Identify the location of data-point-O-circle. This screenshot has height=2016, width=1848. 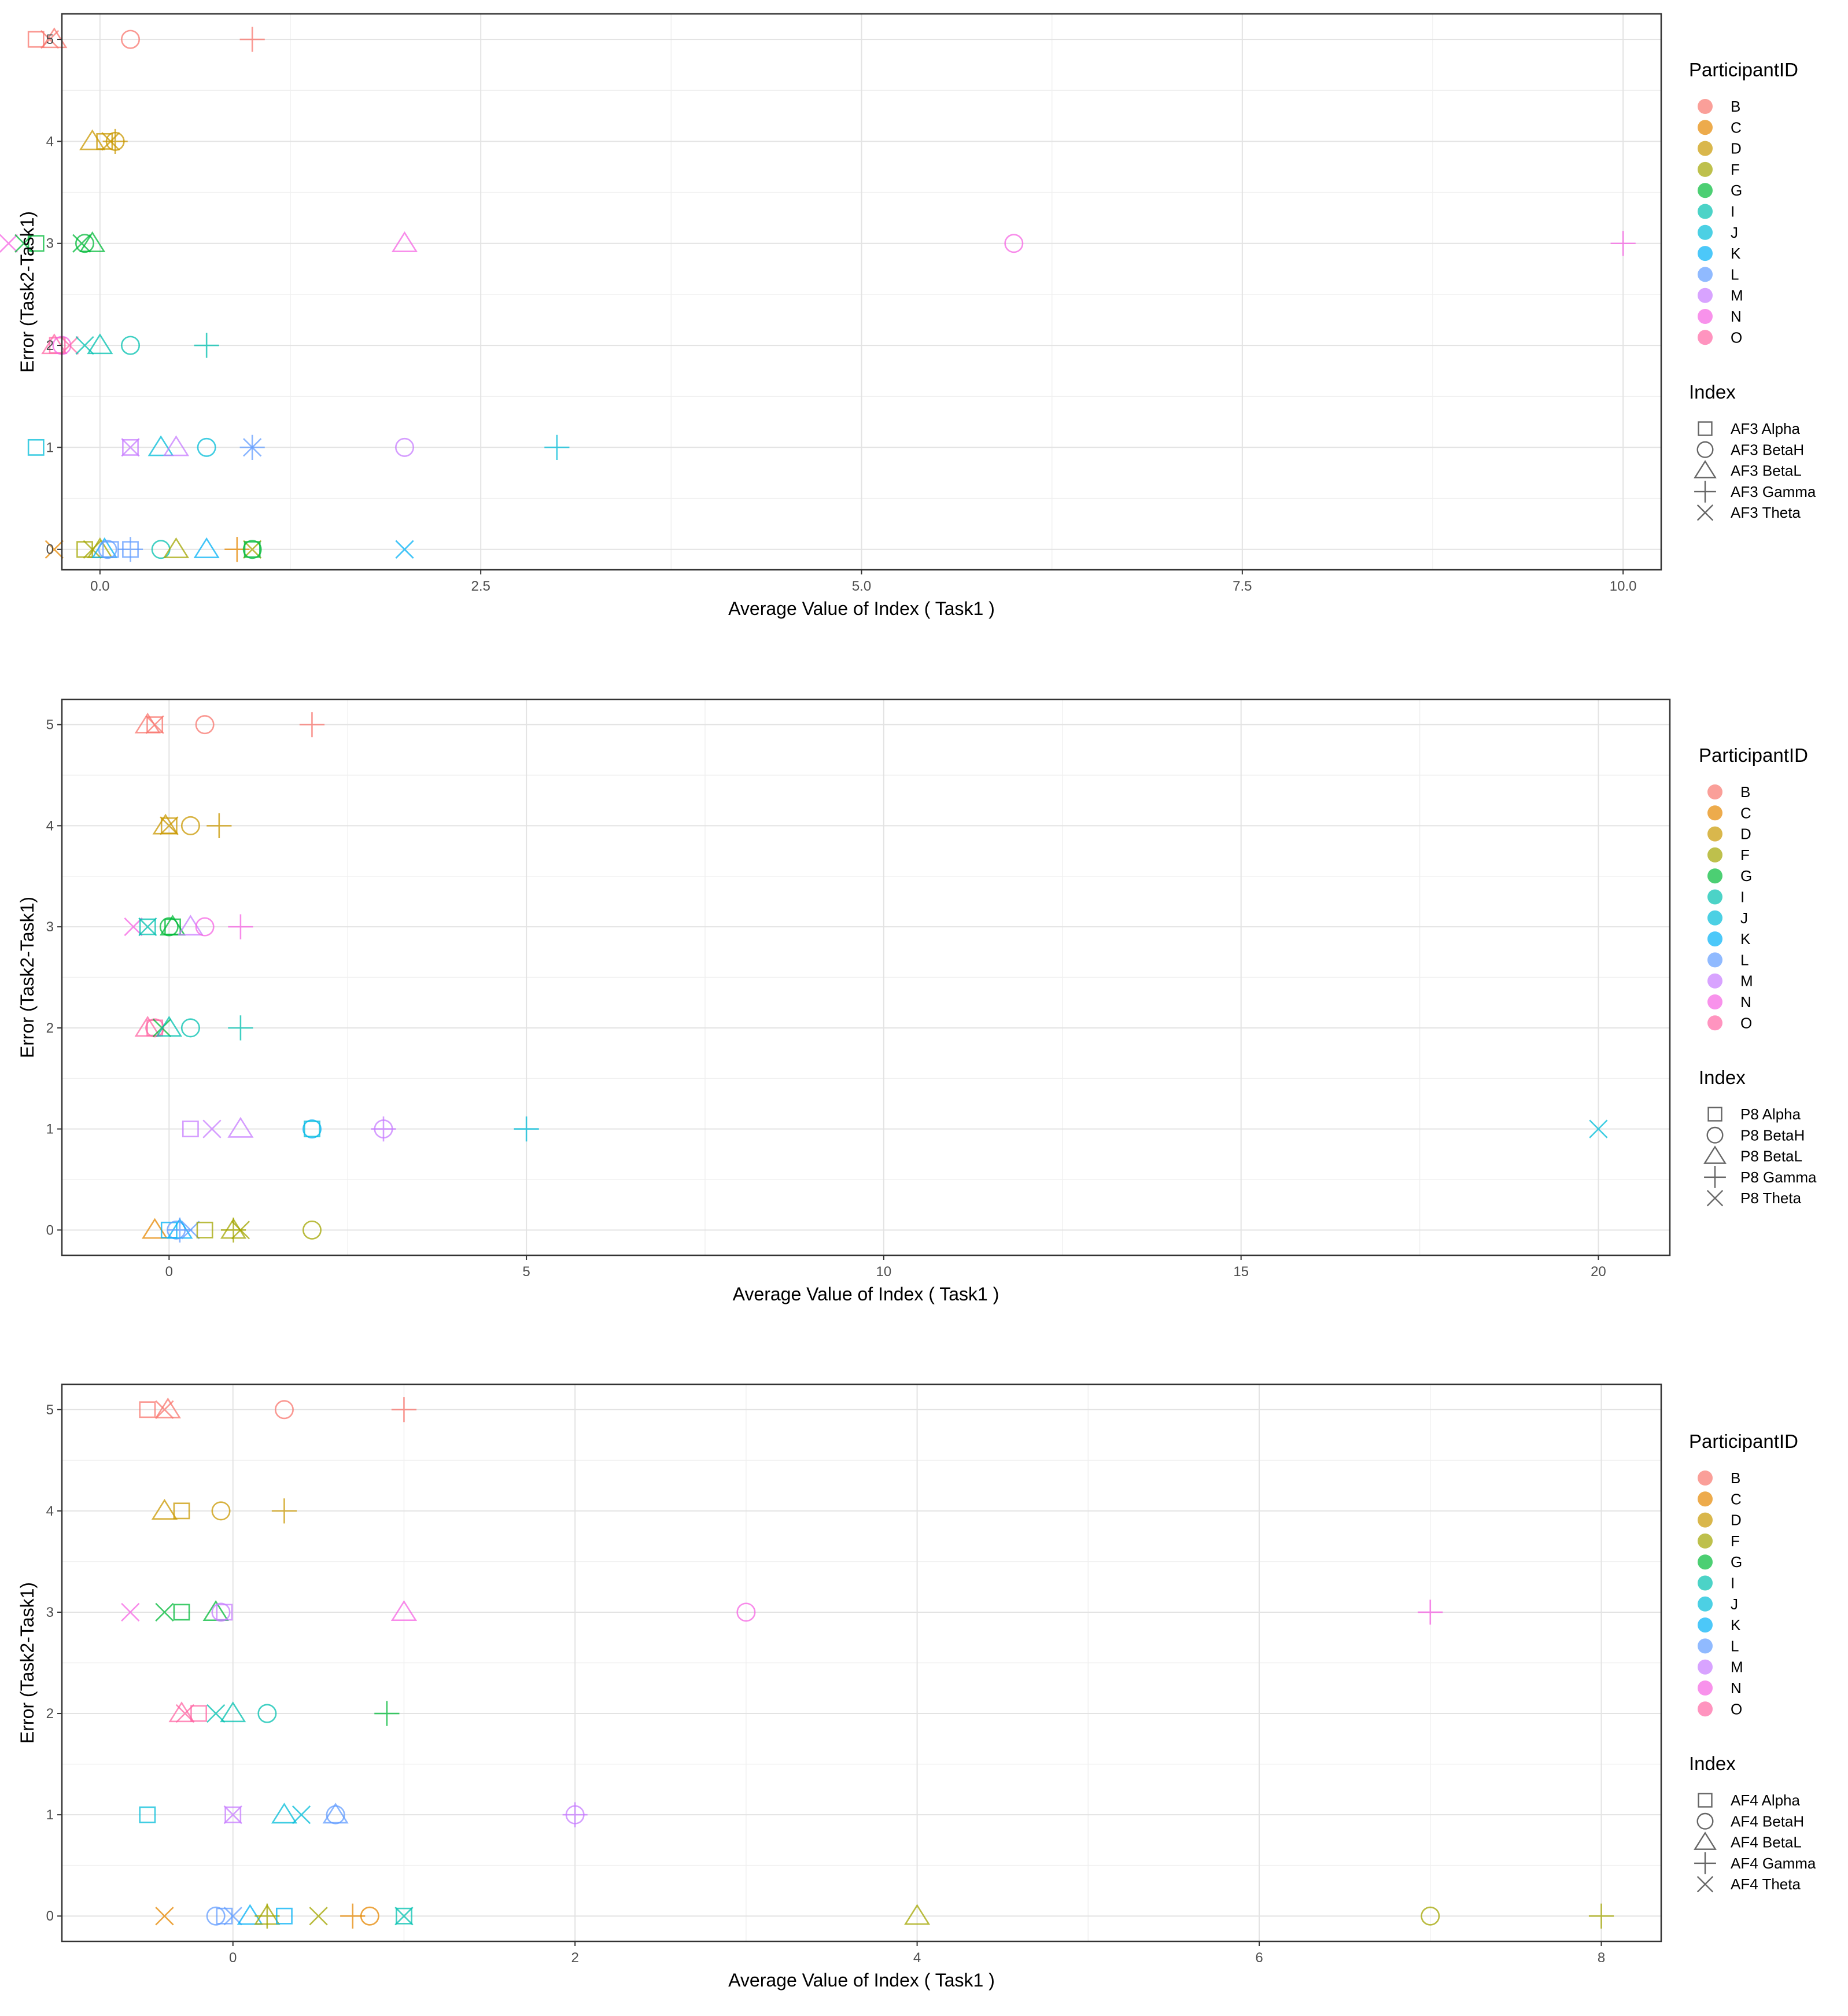
(155, 1028).